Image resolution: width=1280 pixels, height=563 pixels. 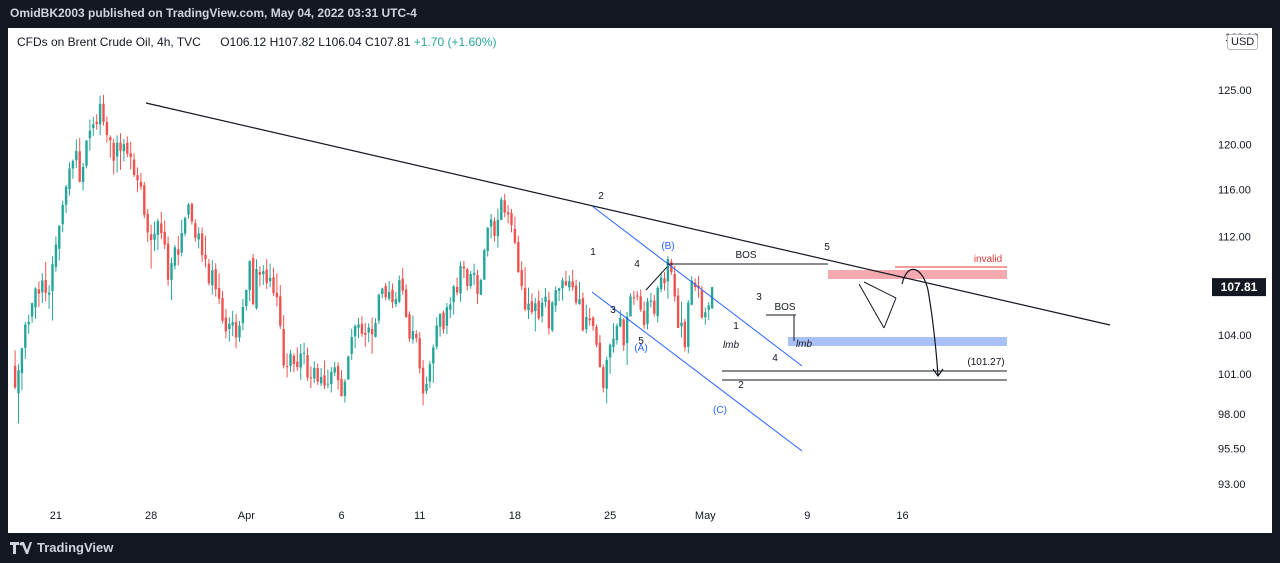 I want to click on x-tick-label: 6, so click(x=341, y=516).